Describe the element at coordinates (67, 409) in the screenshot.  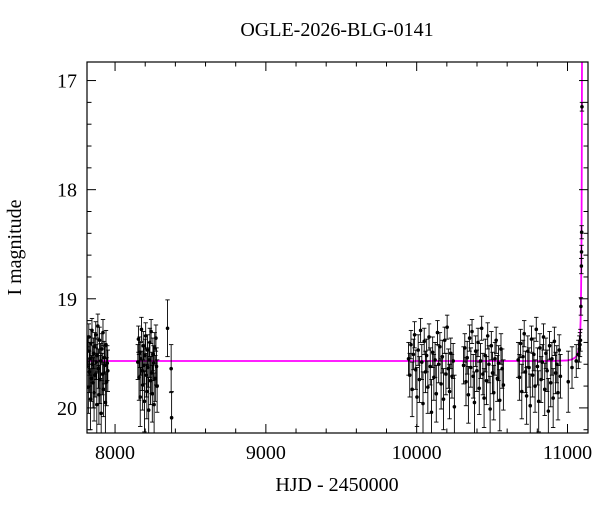
I see `y-tick-label: 20` at that location.